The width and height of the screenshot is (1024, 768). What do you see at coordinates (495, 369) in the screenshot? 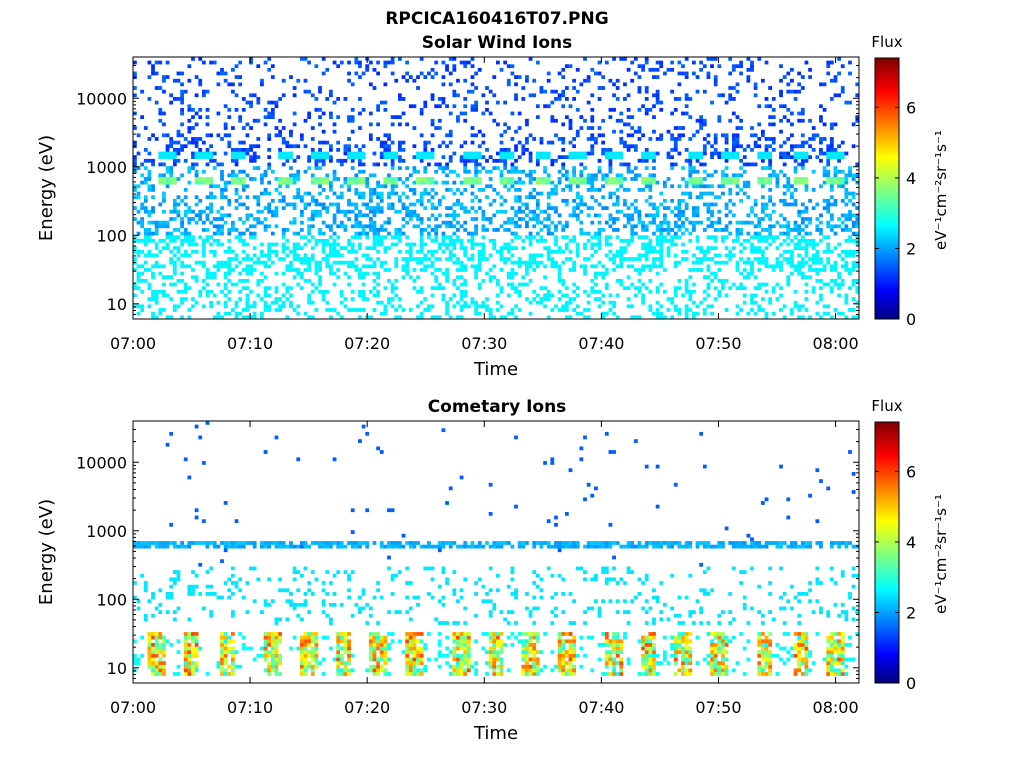
I see `x-axis-label: Time` at bounding box center [495, 369].